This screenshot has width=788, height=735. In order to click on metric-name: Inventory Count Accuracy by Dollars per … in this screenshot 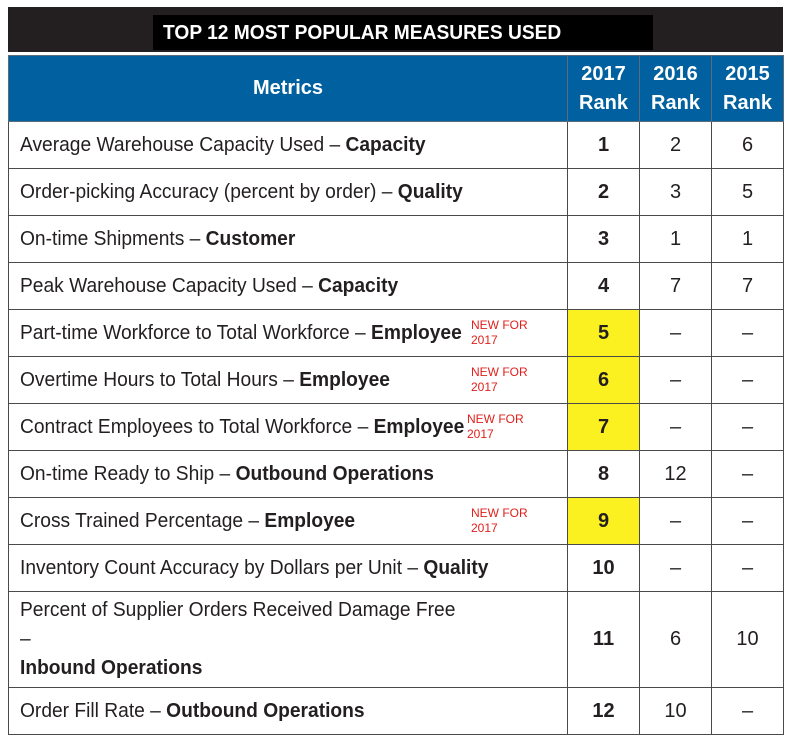, I will do `click(254, 568)`.